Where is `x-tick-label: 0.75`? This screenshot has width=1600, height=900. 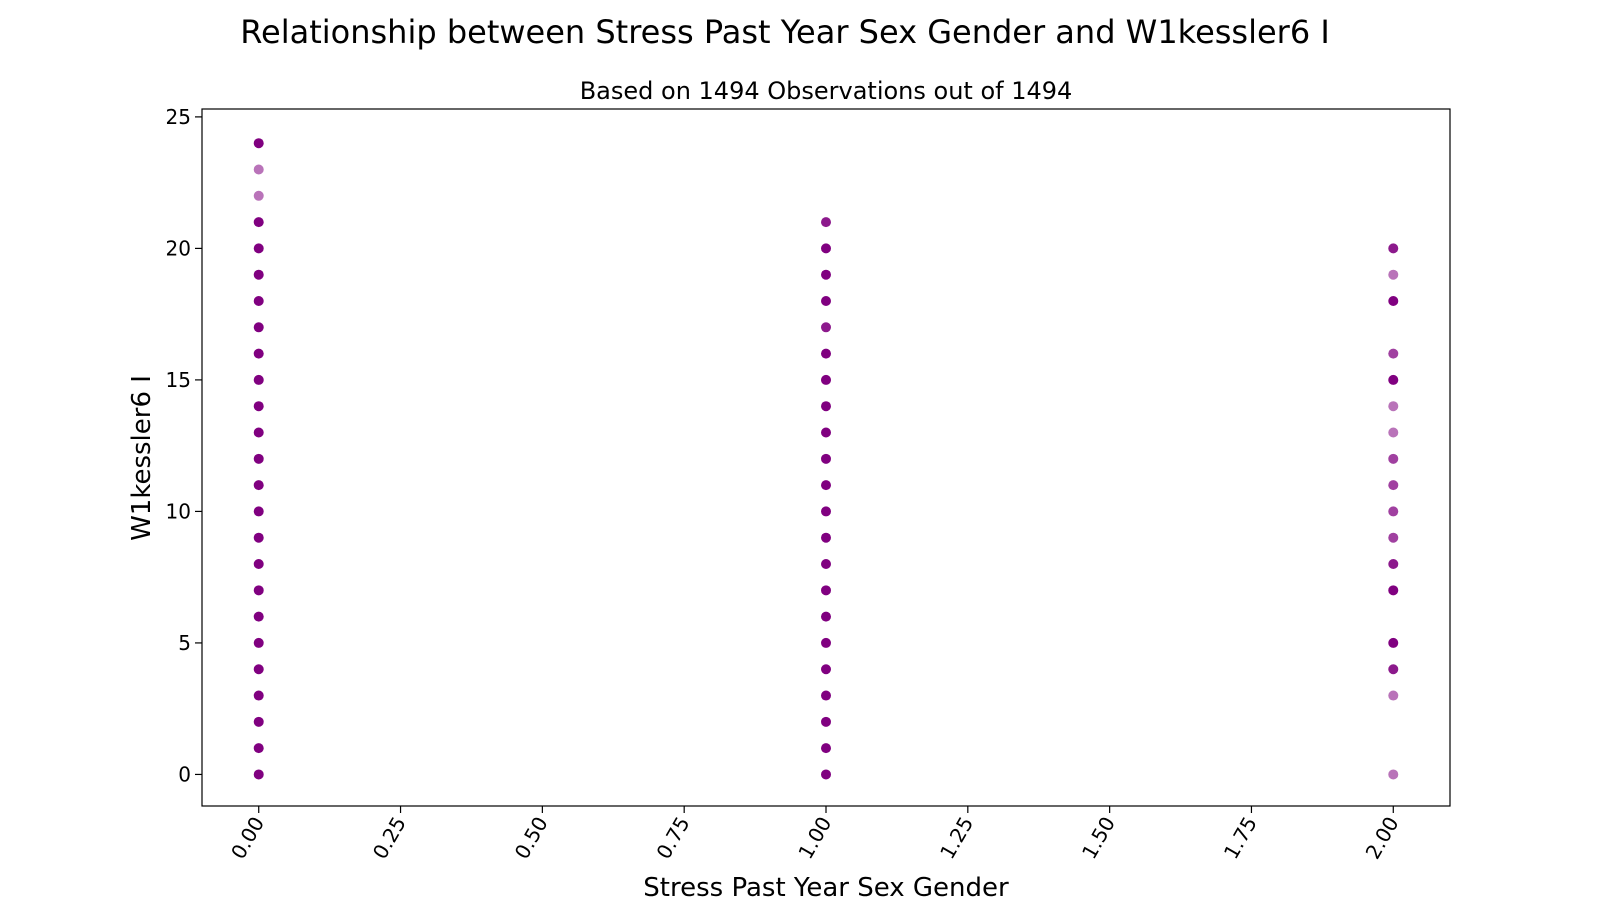
x-tick-label: 0.75 is located at coordinates (672, 838).